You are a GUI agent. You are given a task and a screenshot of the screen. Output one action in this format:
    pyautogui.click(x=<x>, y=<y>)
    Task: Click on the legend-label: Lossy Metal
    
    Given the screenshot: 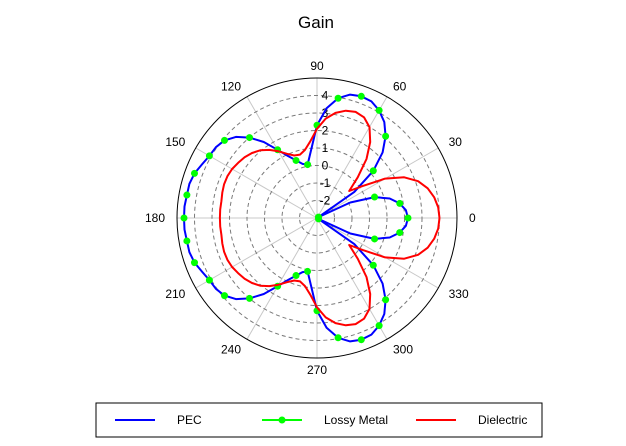 What is the action you would take?
    pyautogui.click(x=356, y=420)
    